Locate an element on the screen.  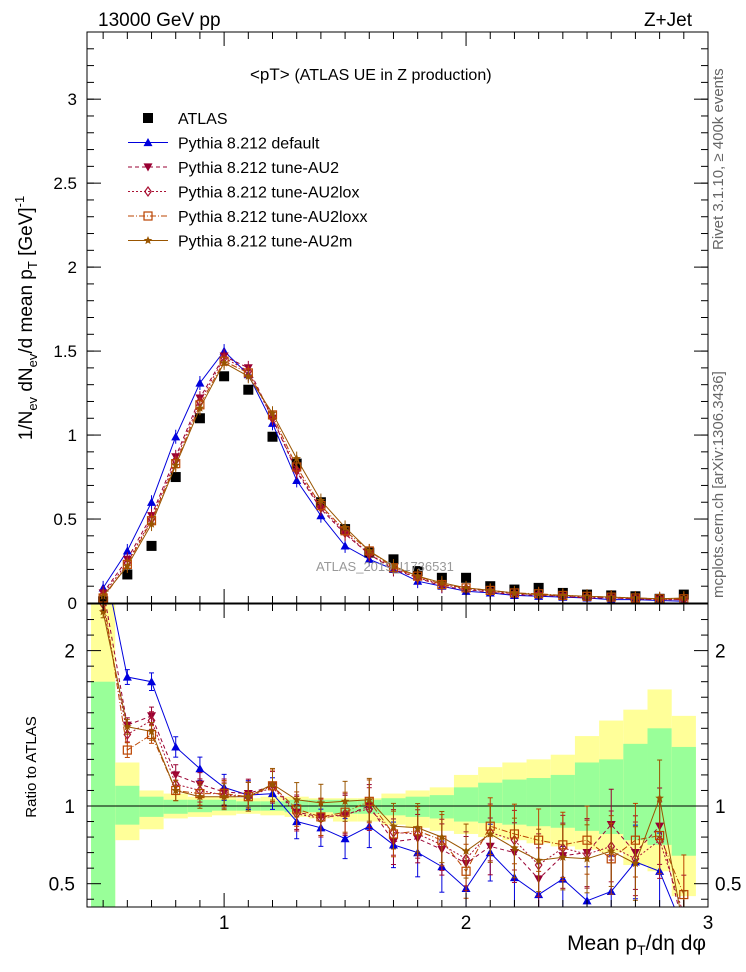
y-tick-label: 2.5 is located at coordinates (65, 183).